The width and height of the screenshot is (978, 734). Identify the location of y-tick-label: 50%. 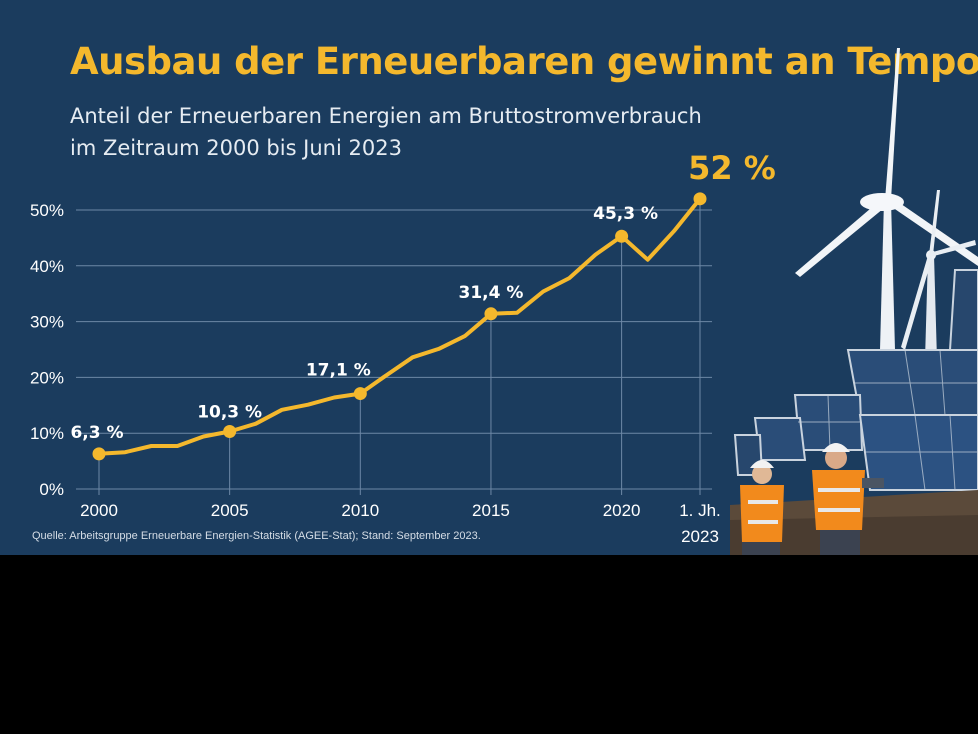
(47, 210).